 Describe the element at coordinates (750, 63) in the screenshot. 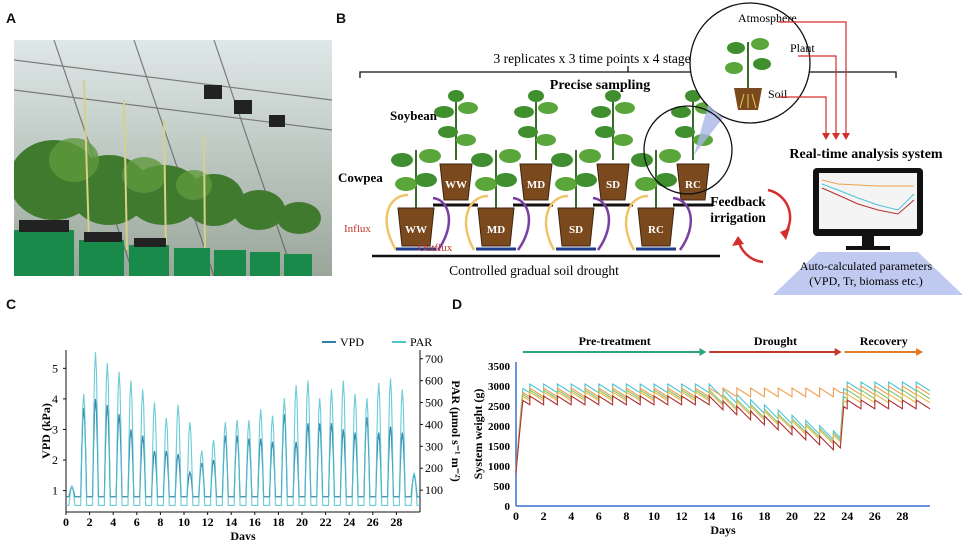

I see `zoom-circle` at that location.